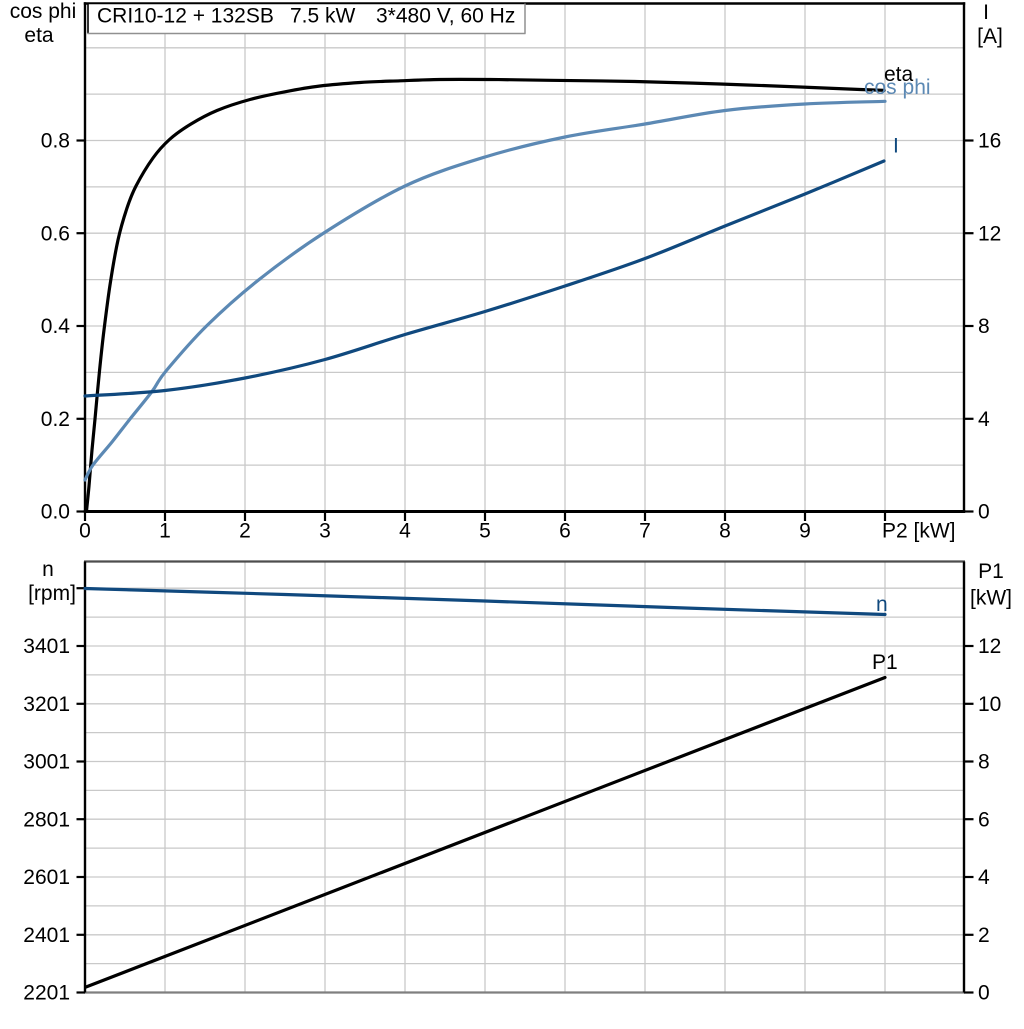 The width and height of the screenshot is (1024, 1029). Describe the element at coordinates (991, 598) in the screenshot. I see `svg-text: [kW]` at that location.